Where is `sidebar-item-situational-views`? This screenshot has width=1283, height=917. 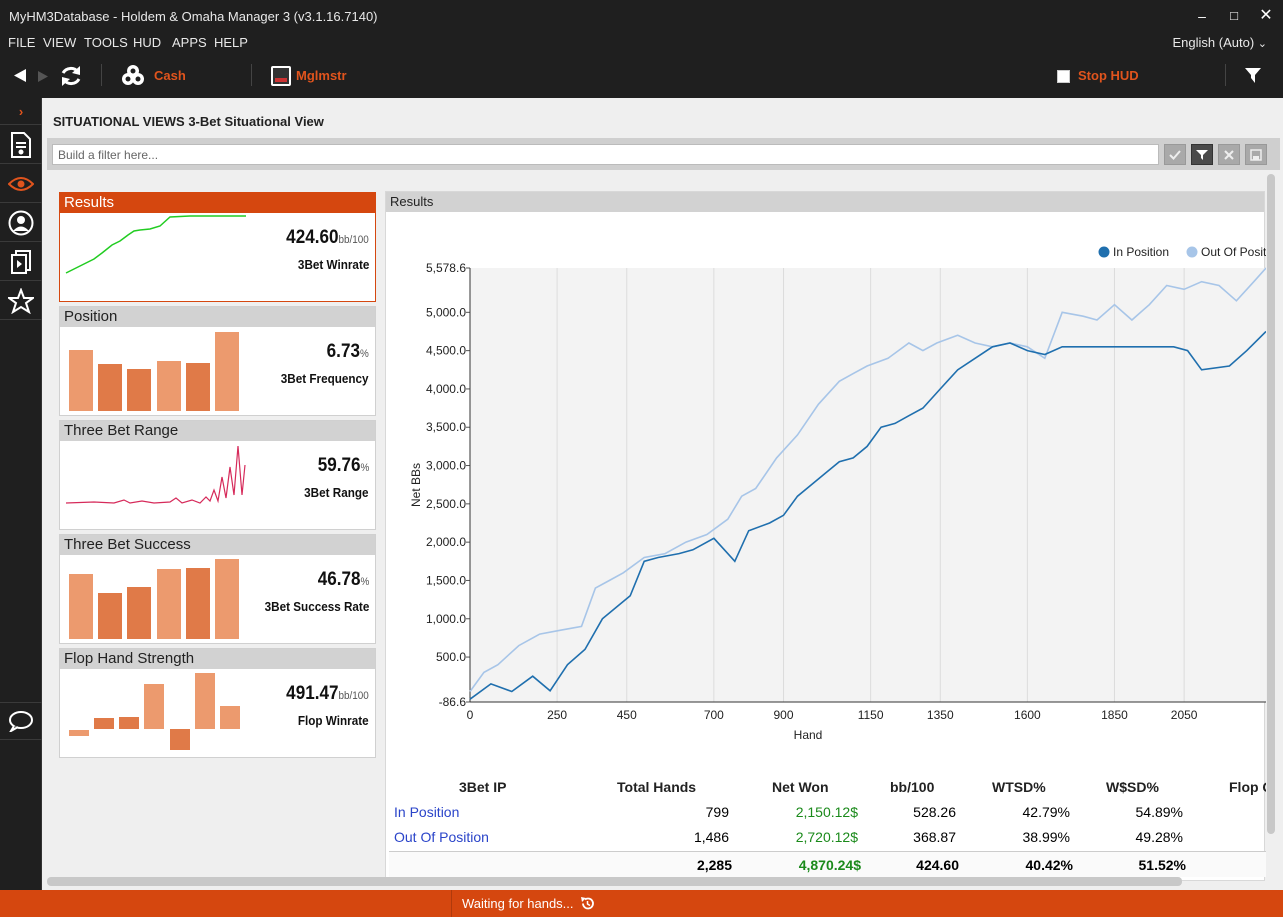 sidebar-item-situational-views is located at coordinates (21, 184).